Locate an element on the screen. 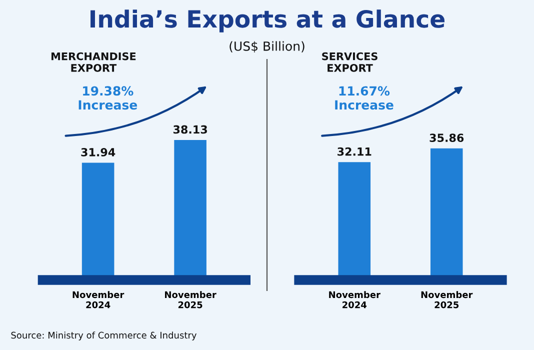 This screenshot has width=534, height=350. text: 11.67% Increase is located at coordinates (364, 98).